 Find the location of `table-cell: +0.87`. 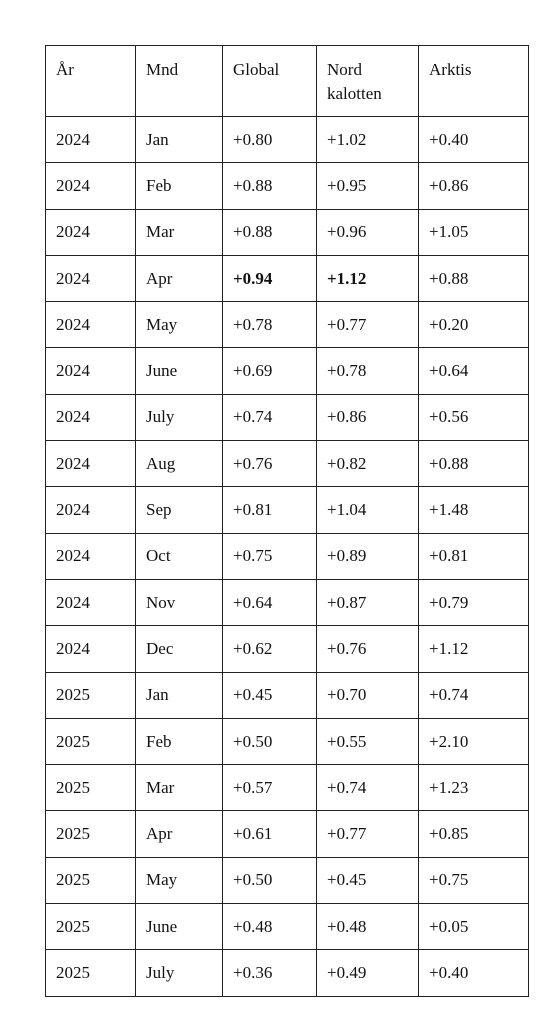

table-cell: +0.87 is located at coordinates (367, 602).